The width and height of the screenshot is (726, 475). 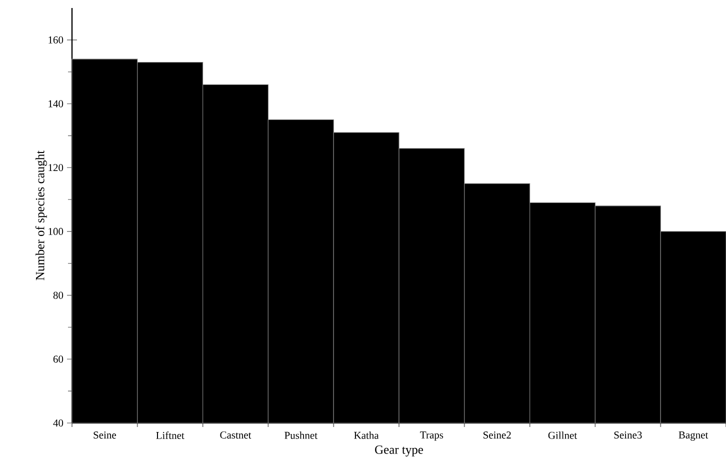 What do you see at coordinates (56, 168) in the screenshot?
I see `y-tick-label: 120` at bounding box center [56, 168].